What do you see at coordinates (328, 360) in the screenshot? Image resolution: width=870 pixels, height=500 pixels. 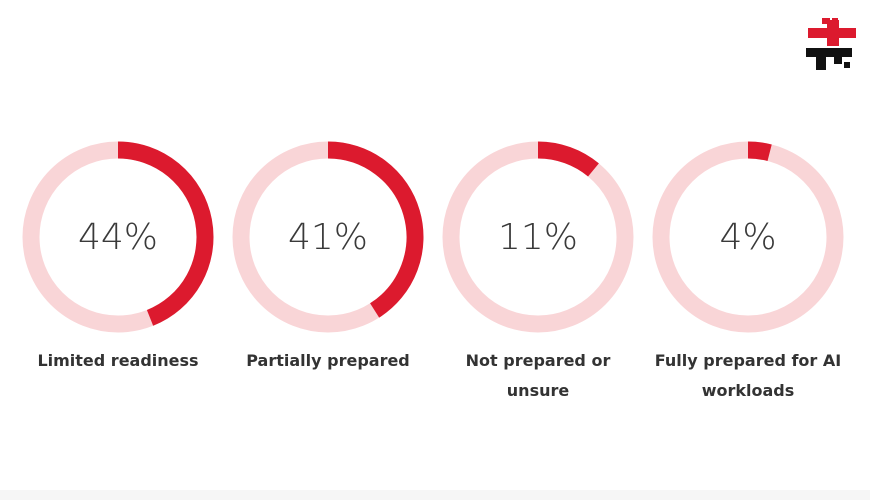 I see `category-label: Partially prepared` at bounding box center [328, 360].